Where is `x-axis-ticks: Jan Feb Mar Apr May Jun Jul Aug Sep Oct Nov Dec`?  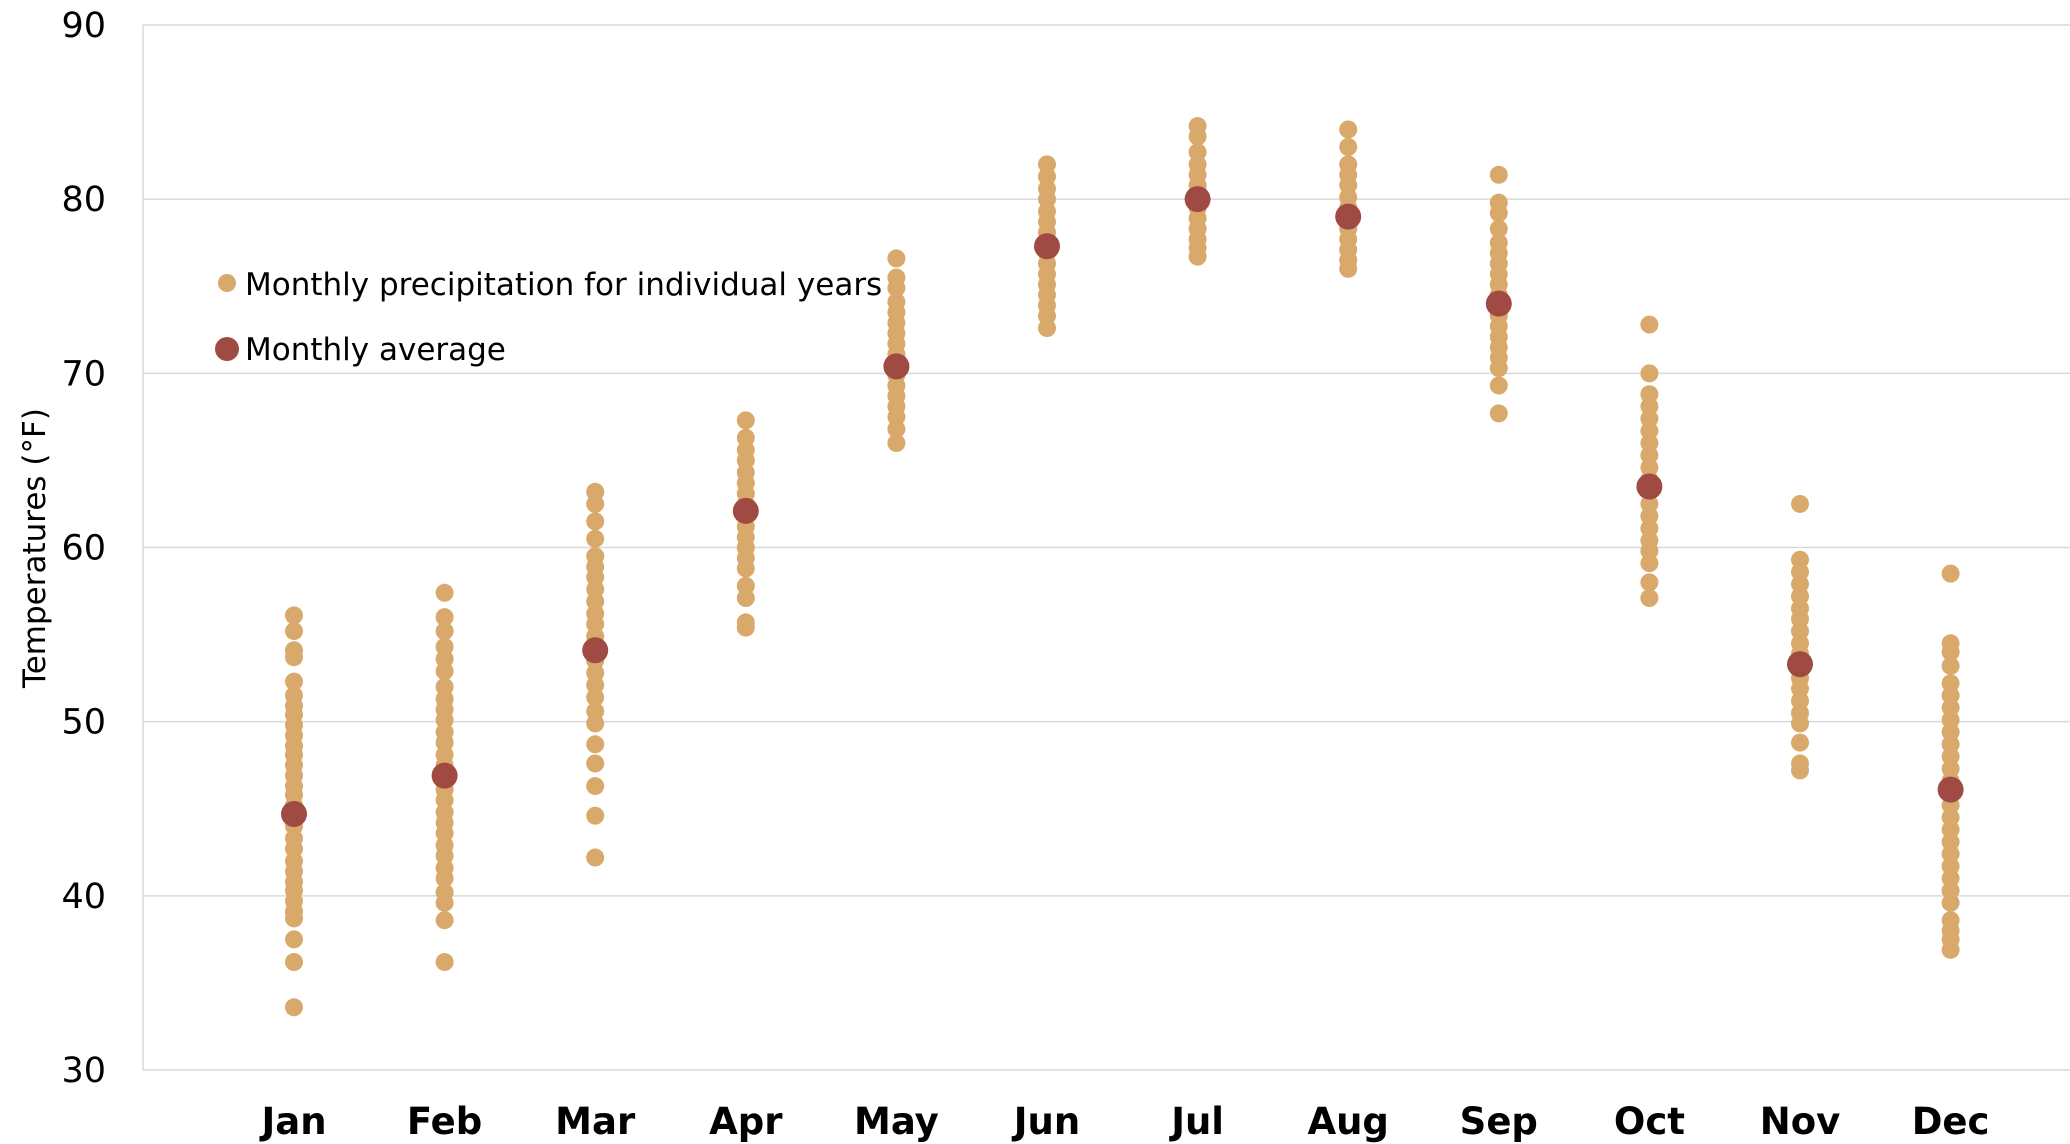
x-axis-ticks: Jan Feb Mar Apr May Jun Jul Aug Sep Oct Nov Dec is located at coordinates (1123, 1121).